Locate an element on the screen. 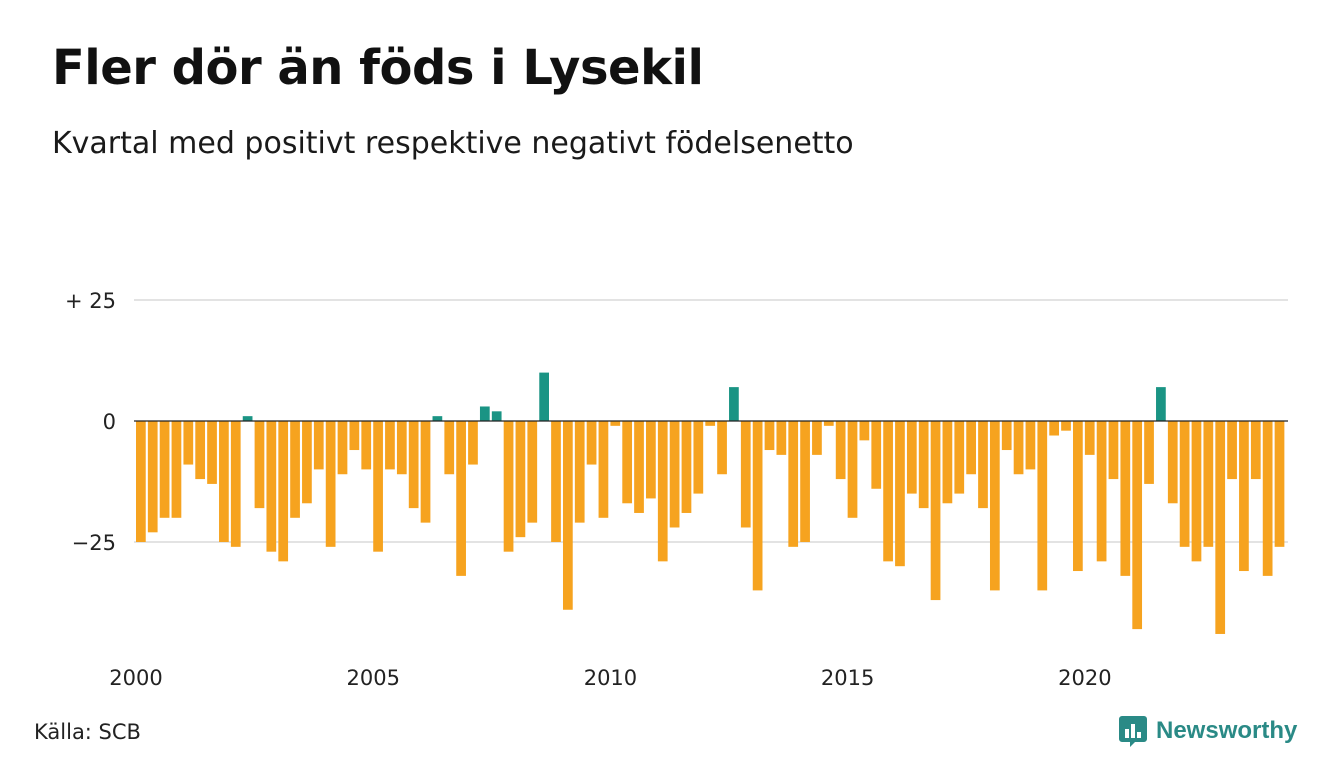 This screenshot has width=1340, height=780. source-note: Källa: SCB is located at coordinates (87, 732).